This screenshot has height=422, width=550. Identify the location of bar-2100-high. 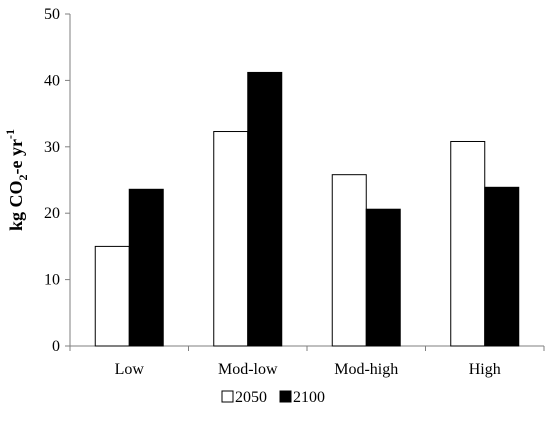
(502, 266).